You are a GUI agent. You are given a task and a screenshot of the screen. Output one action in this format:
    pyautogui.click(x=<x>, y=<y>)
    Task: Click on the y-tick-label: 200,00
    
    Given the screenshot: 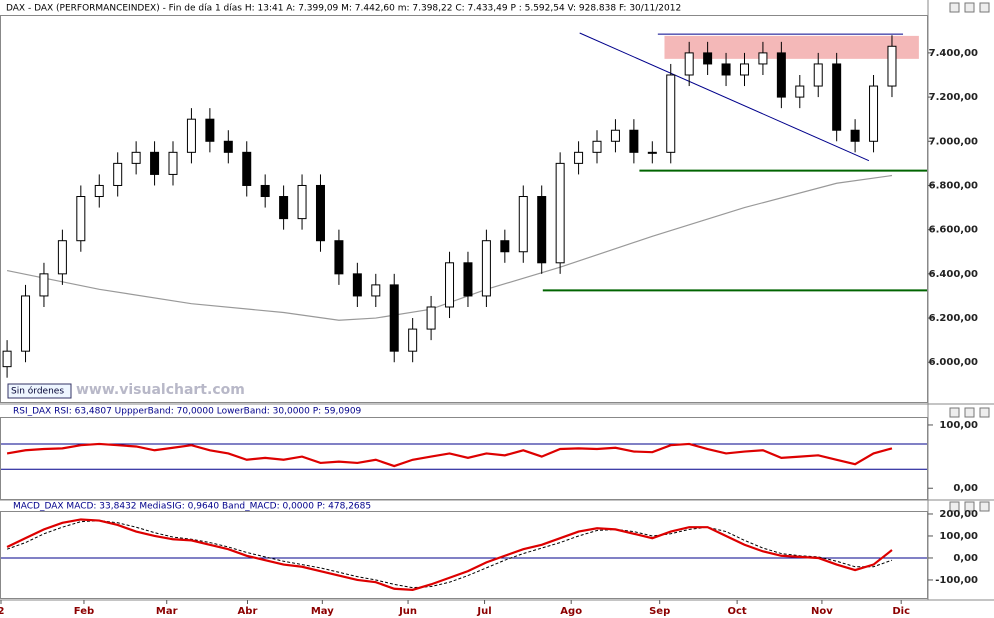 What is the action you would take?
    pyautogui.click(x=958, y=514)
    